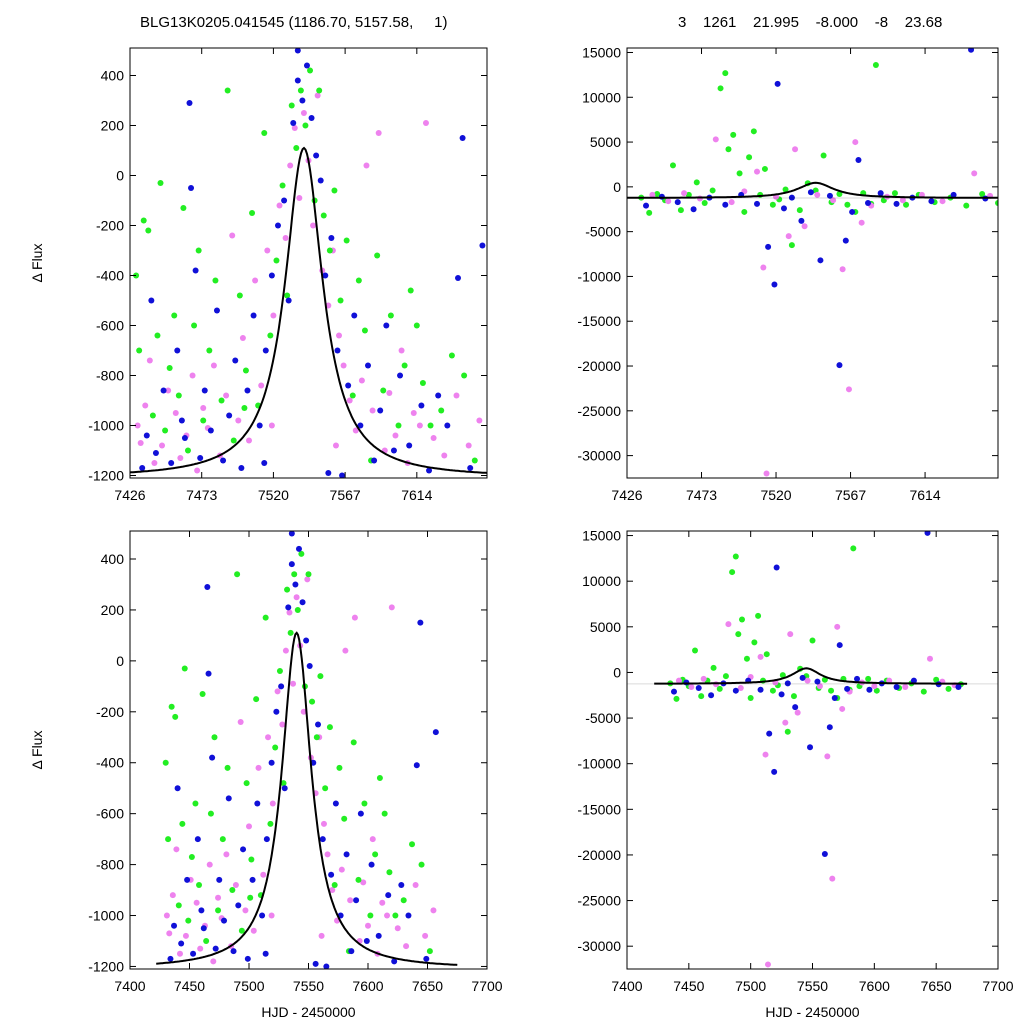 The image size is (1024, 1024). What do you see at coordinates (750, 986) in the screenshot?
I see `x-tick-label: 7500` at bounding box center [750, 986].